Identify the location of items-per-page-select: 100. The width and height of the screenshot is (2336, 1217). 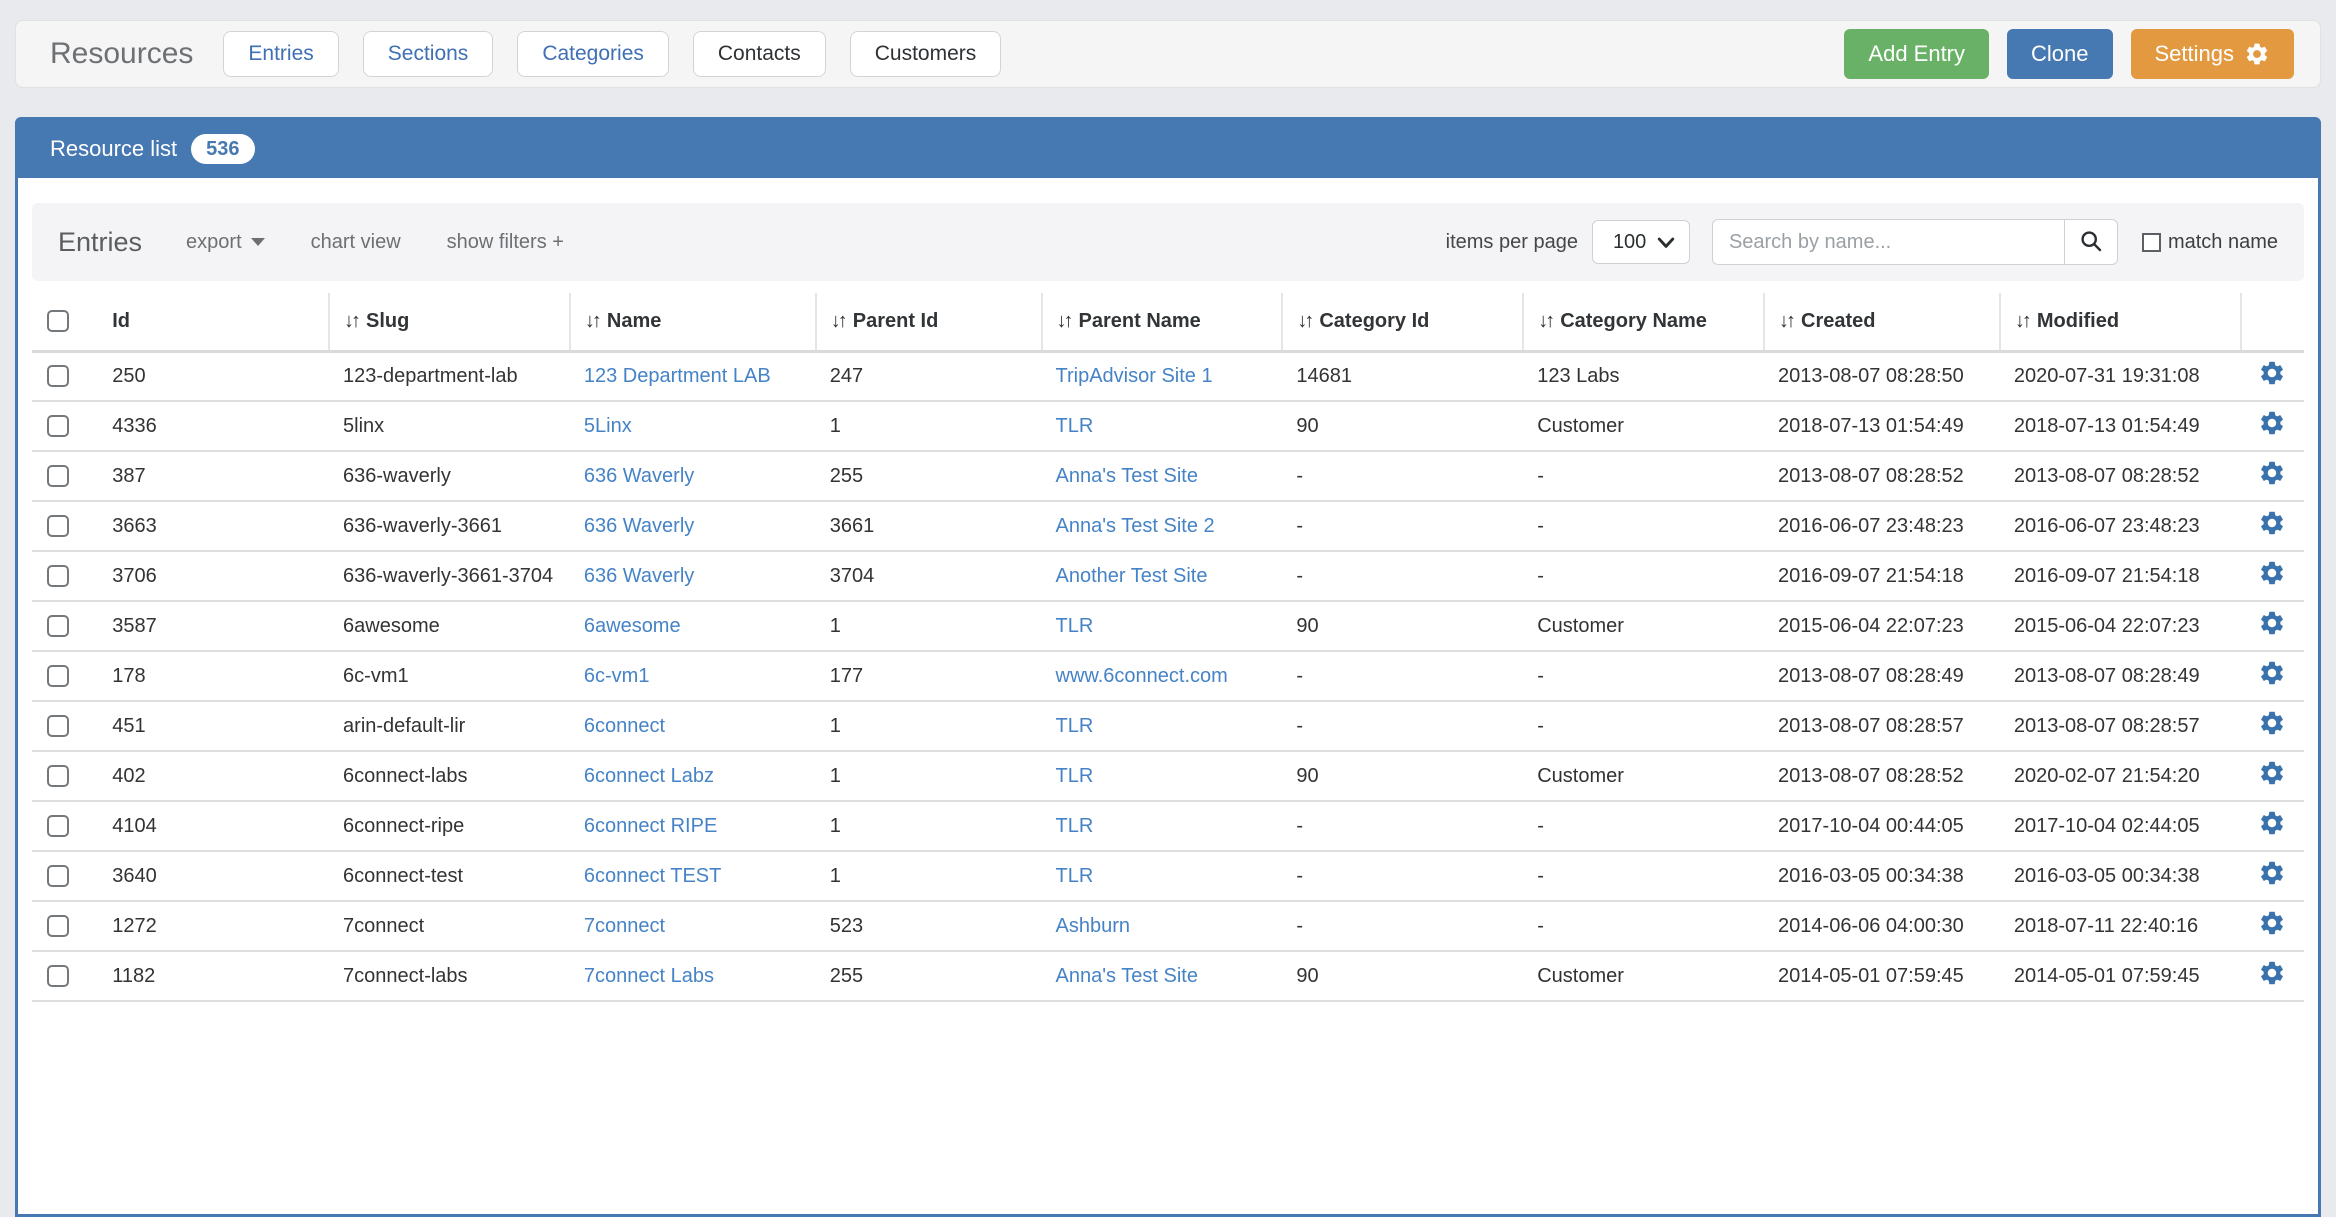
(1640, 242).